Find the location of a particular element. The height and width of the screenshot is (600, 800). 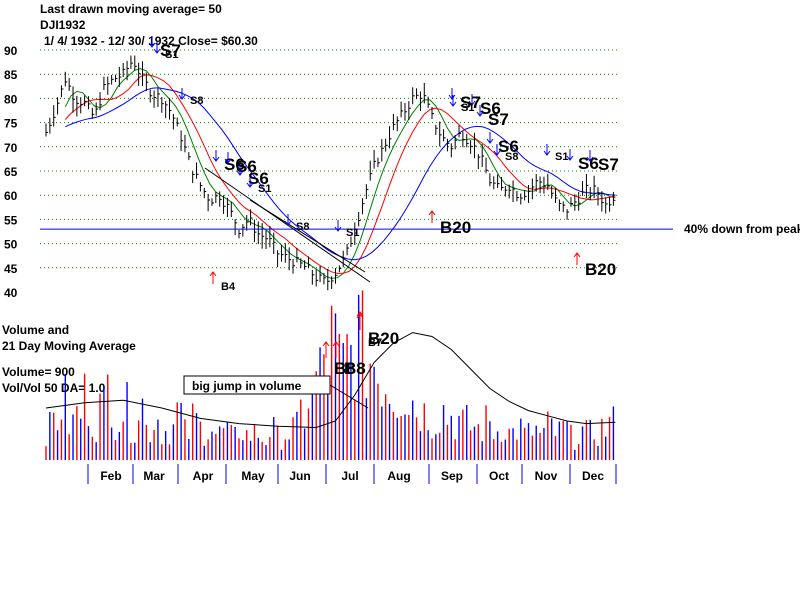

volume-signal-label: B20 is located at coordinates (383, 338).